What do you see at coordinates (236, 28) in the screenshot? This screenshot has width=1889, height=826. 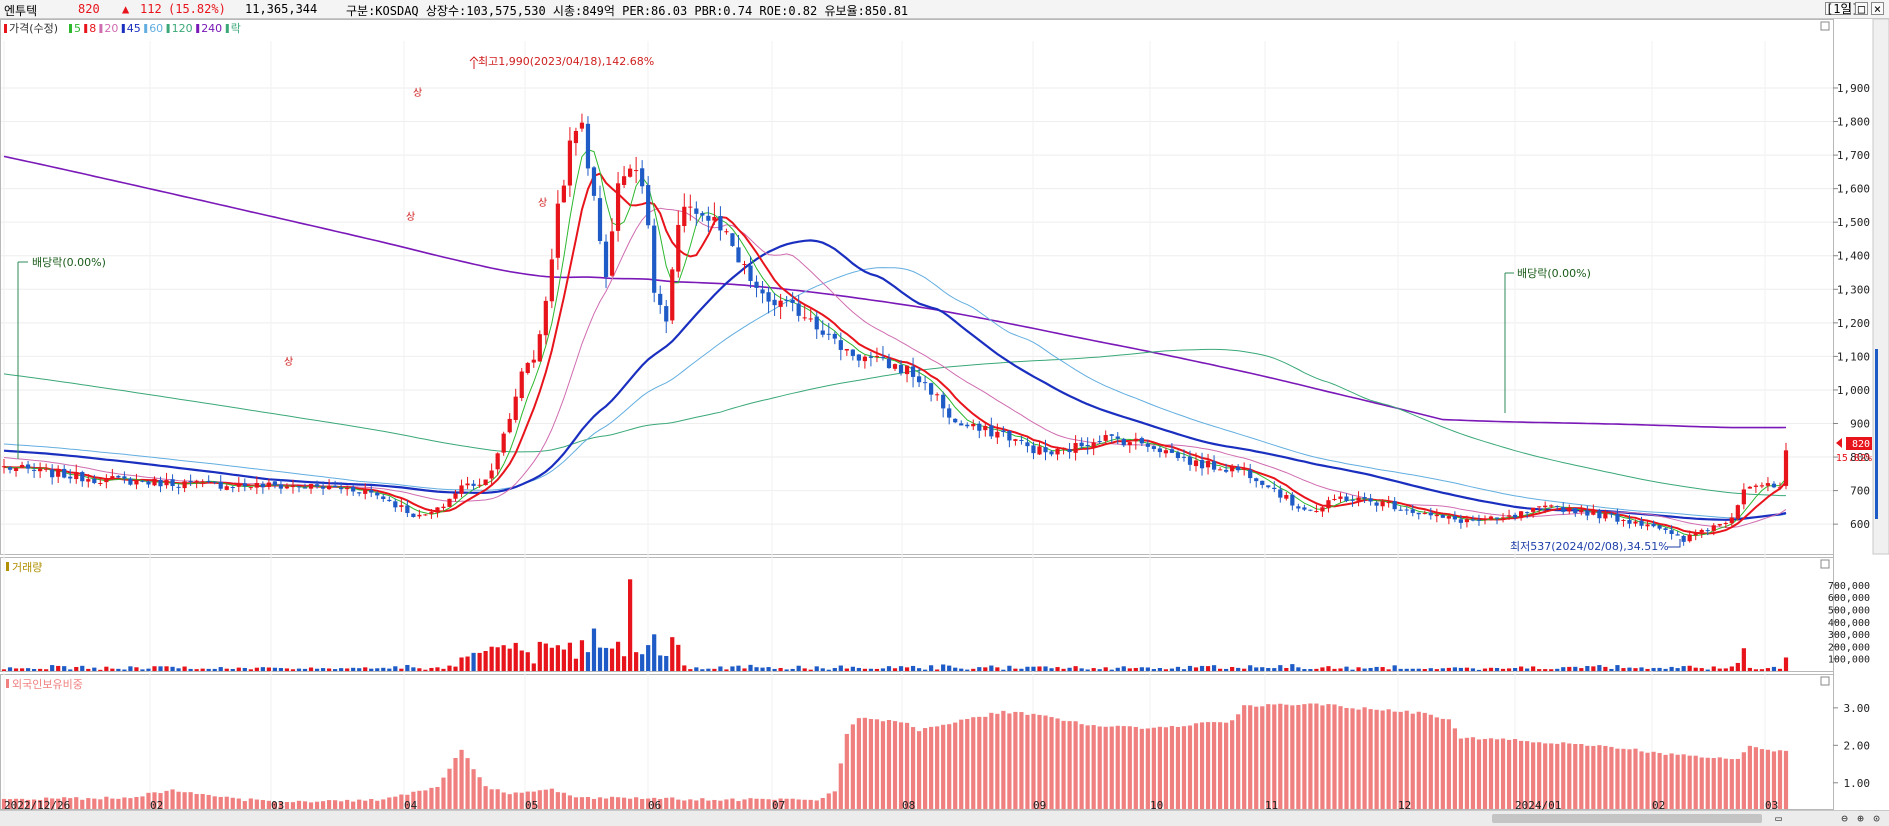 I see `legend-item: 락` at bounding box center [236, 28].